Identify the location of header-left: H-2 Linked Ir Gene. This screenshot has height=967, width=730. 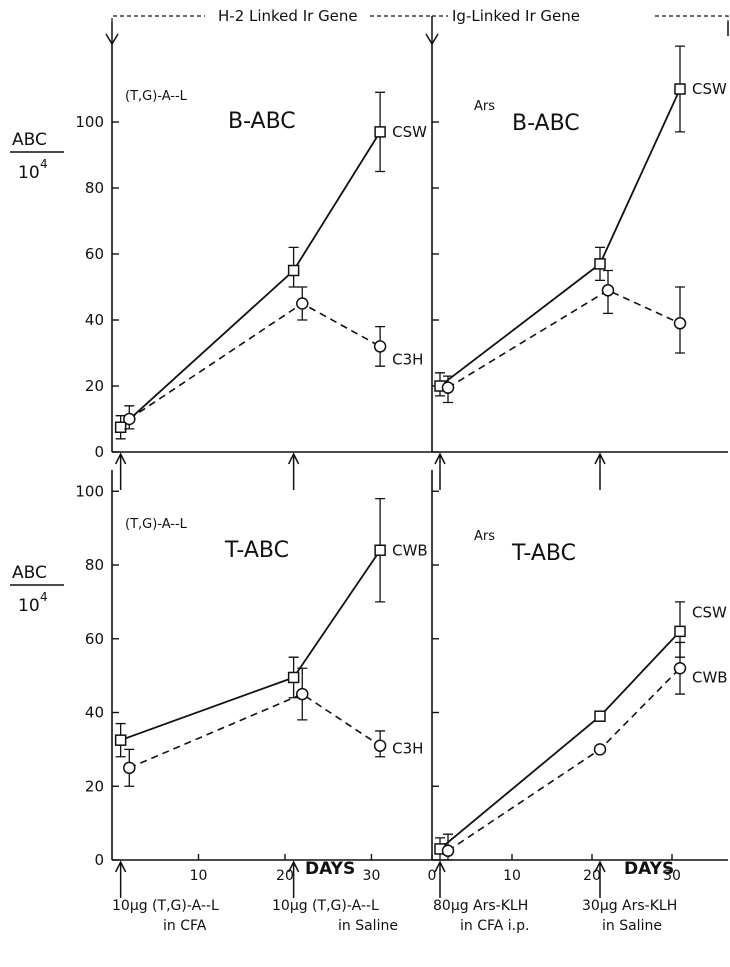
(268, 26).